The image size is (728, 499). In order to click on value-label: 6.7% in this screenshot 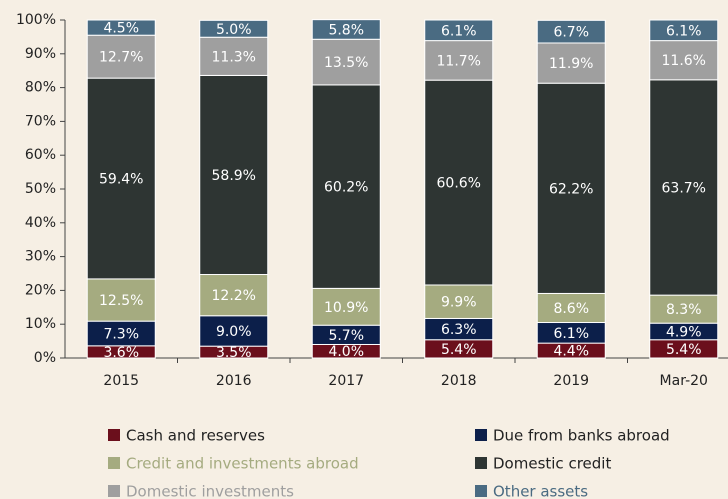, I will do `click(571, 33)`.